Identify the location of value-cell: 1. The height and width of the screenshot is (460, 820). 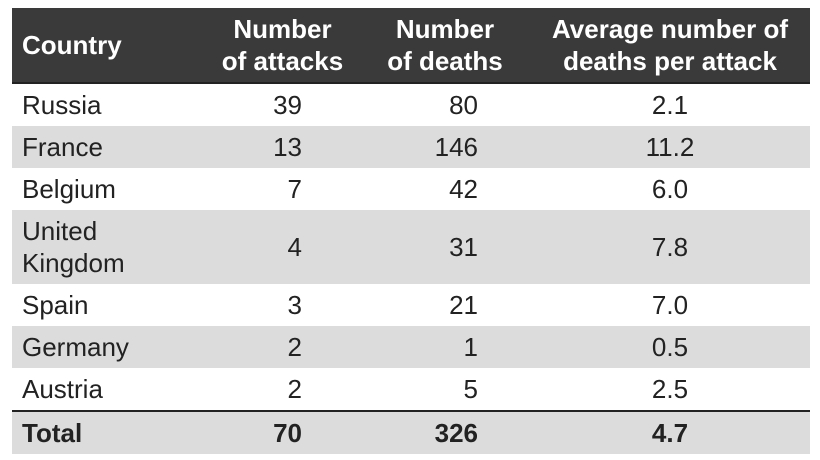
(445, 347).